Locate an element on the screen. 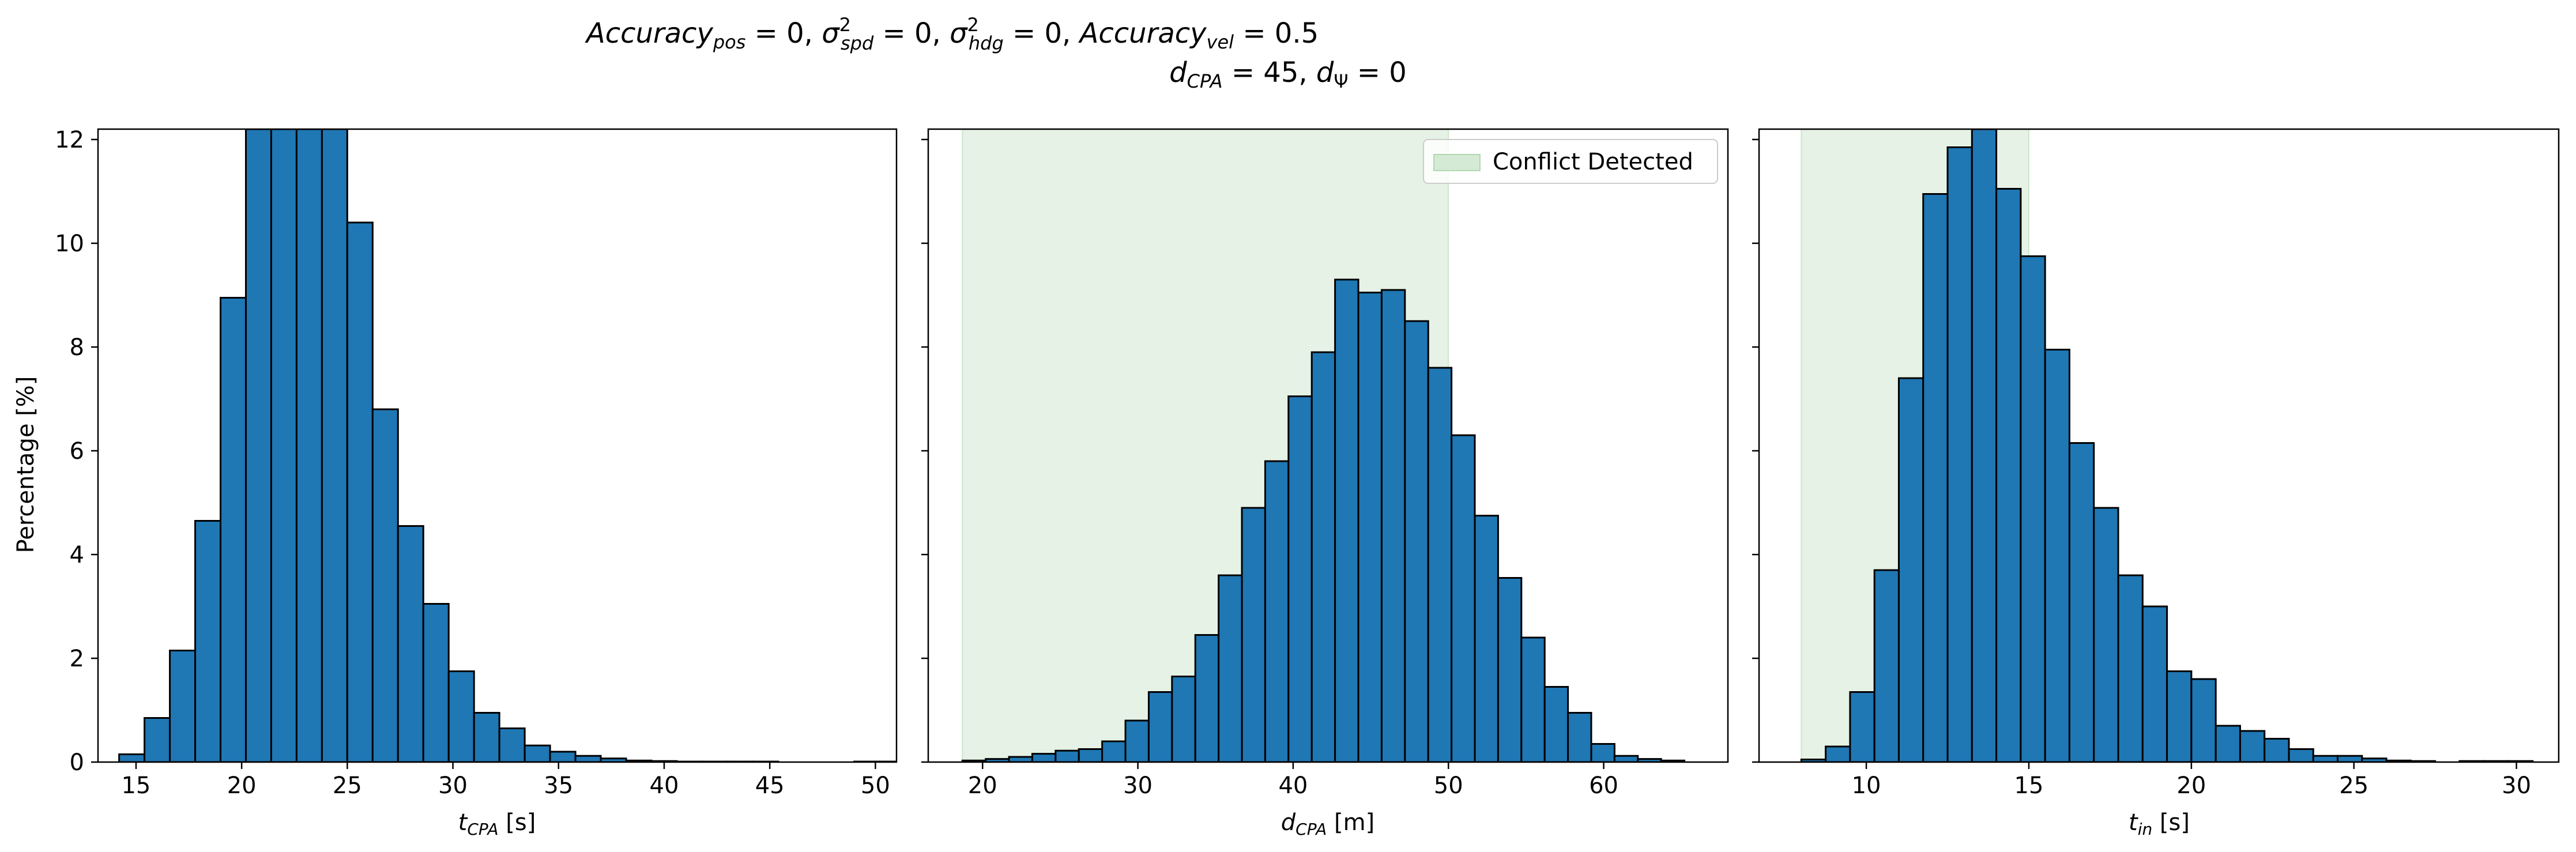 The height and width of the screenshot is (852, 2576). y-tick-label: 0 is located at coordinates (77, 762).